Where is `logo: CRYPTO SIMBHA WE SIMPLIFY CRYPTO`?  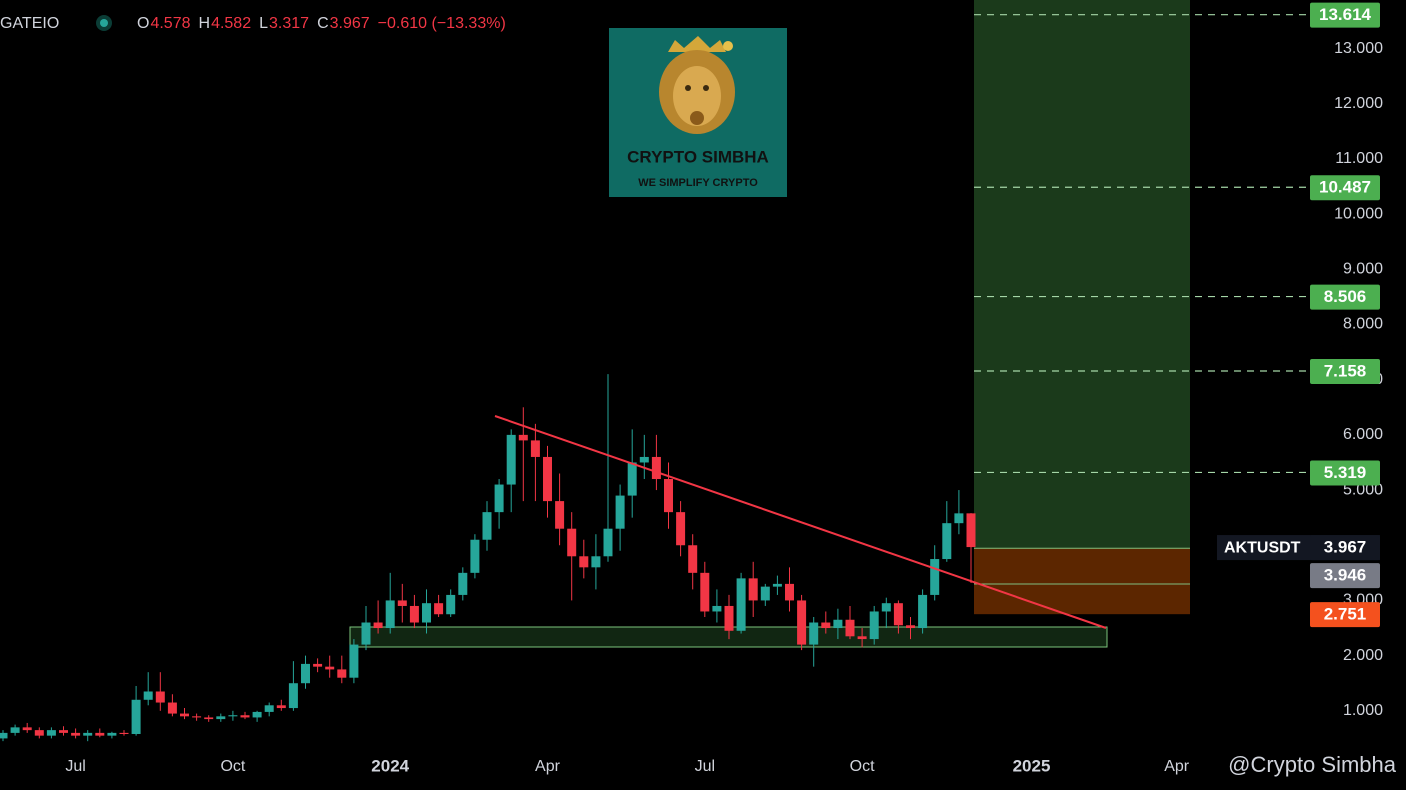 logo: CRYPTO SIMBHA WE SIMPLIFY CRYPTO is located at coordinates (698, 112).